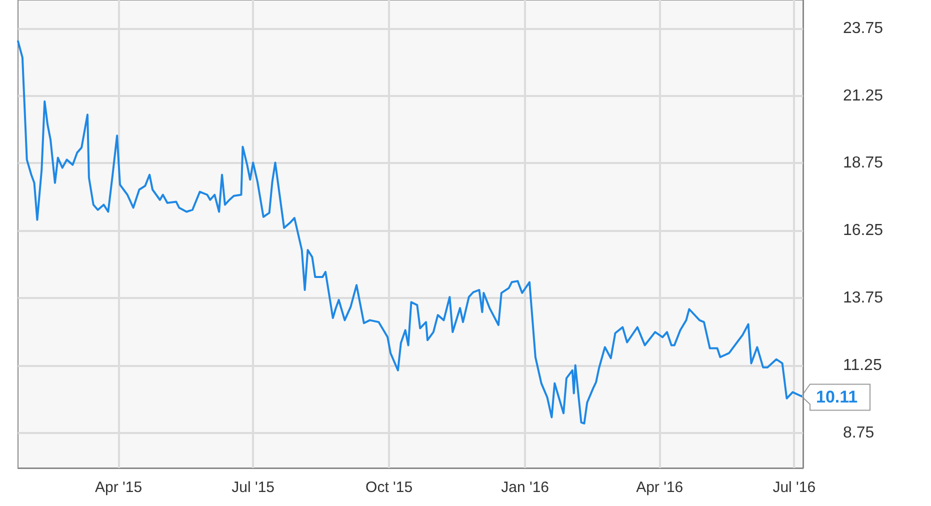 The height and width of the screenshot is (506, 931). Describe the element at coordinates (863, 298) in the screenshot. I see `y-tick-label: 13.75` at that location.